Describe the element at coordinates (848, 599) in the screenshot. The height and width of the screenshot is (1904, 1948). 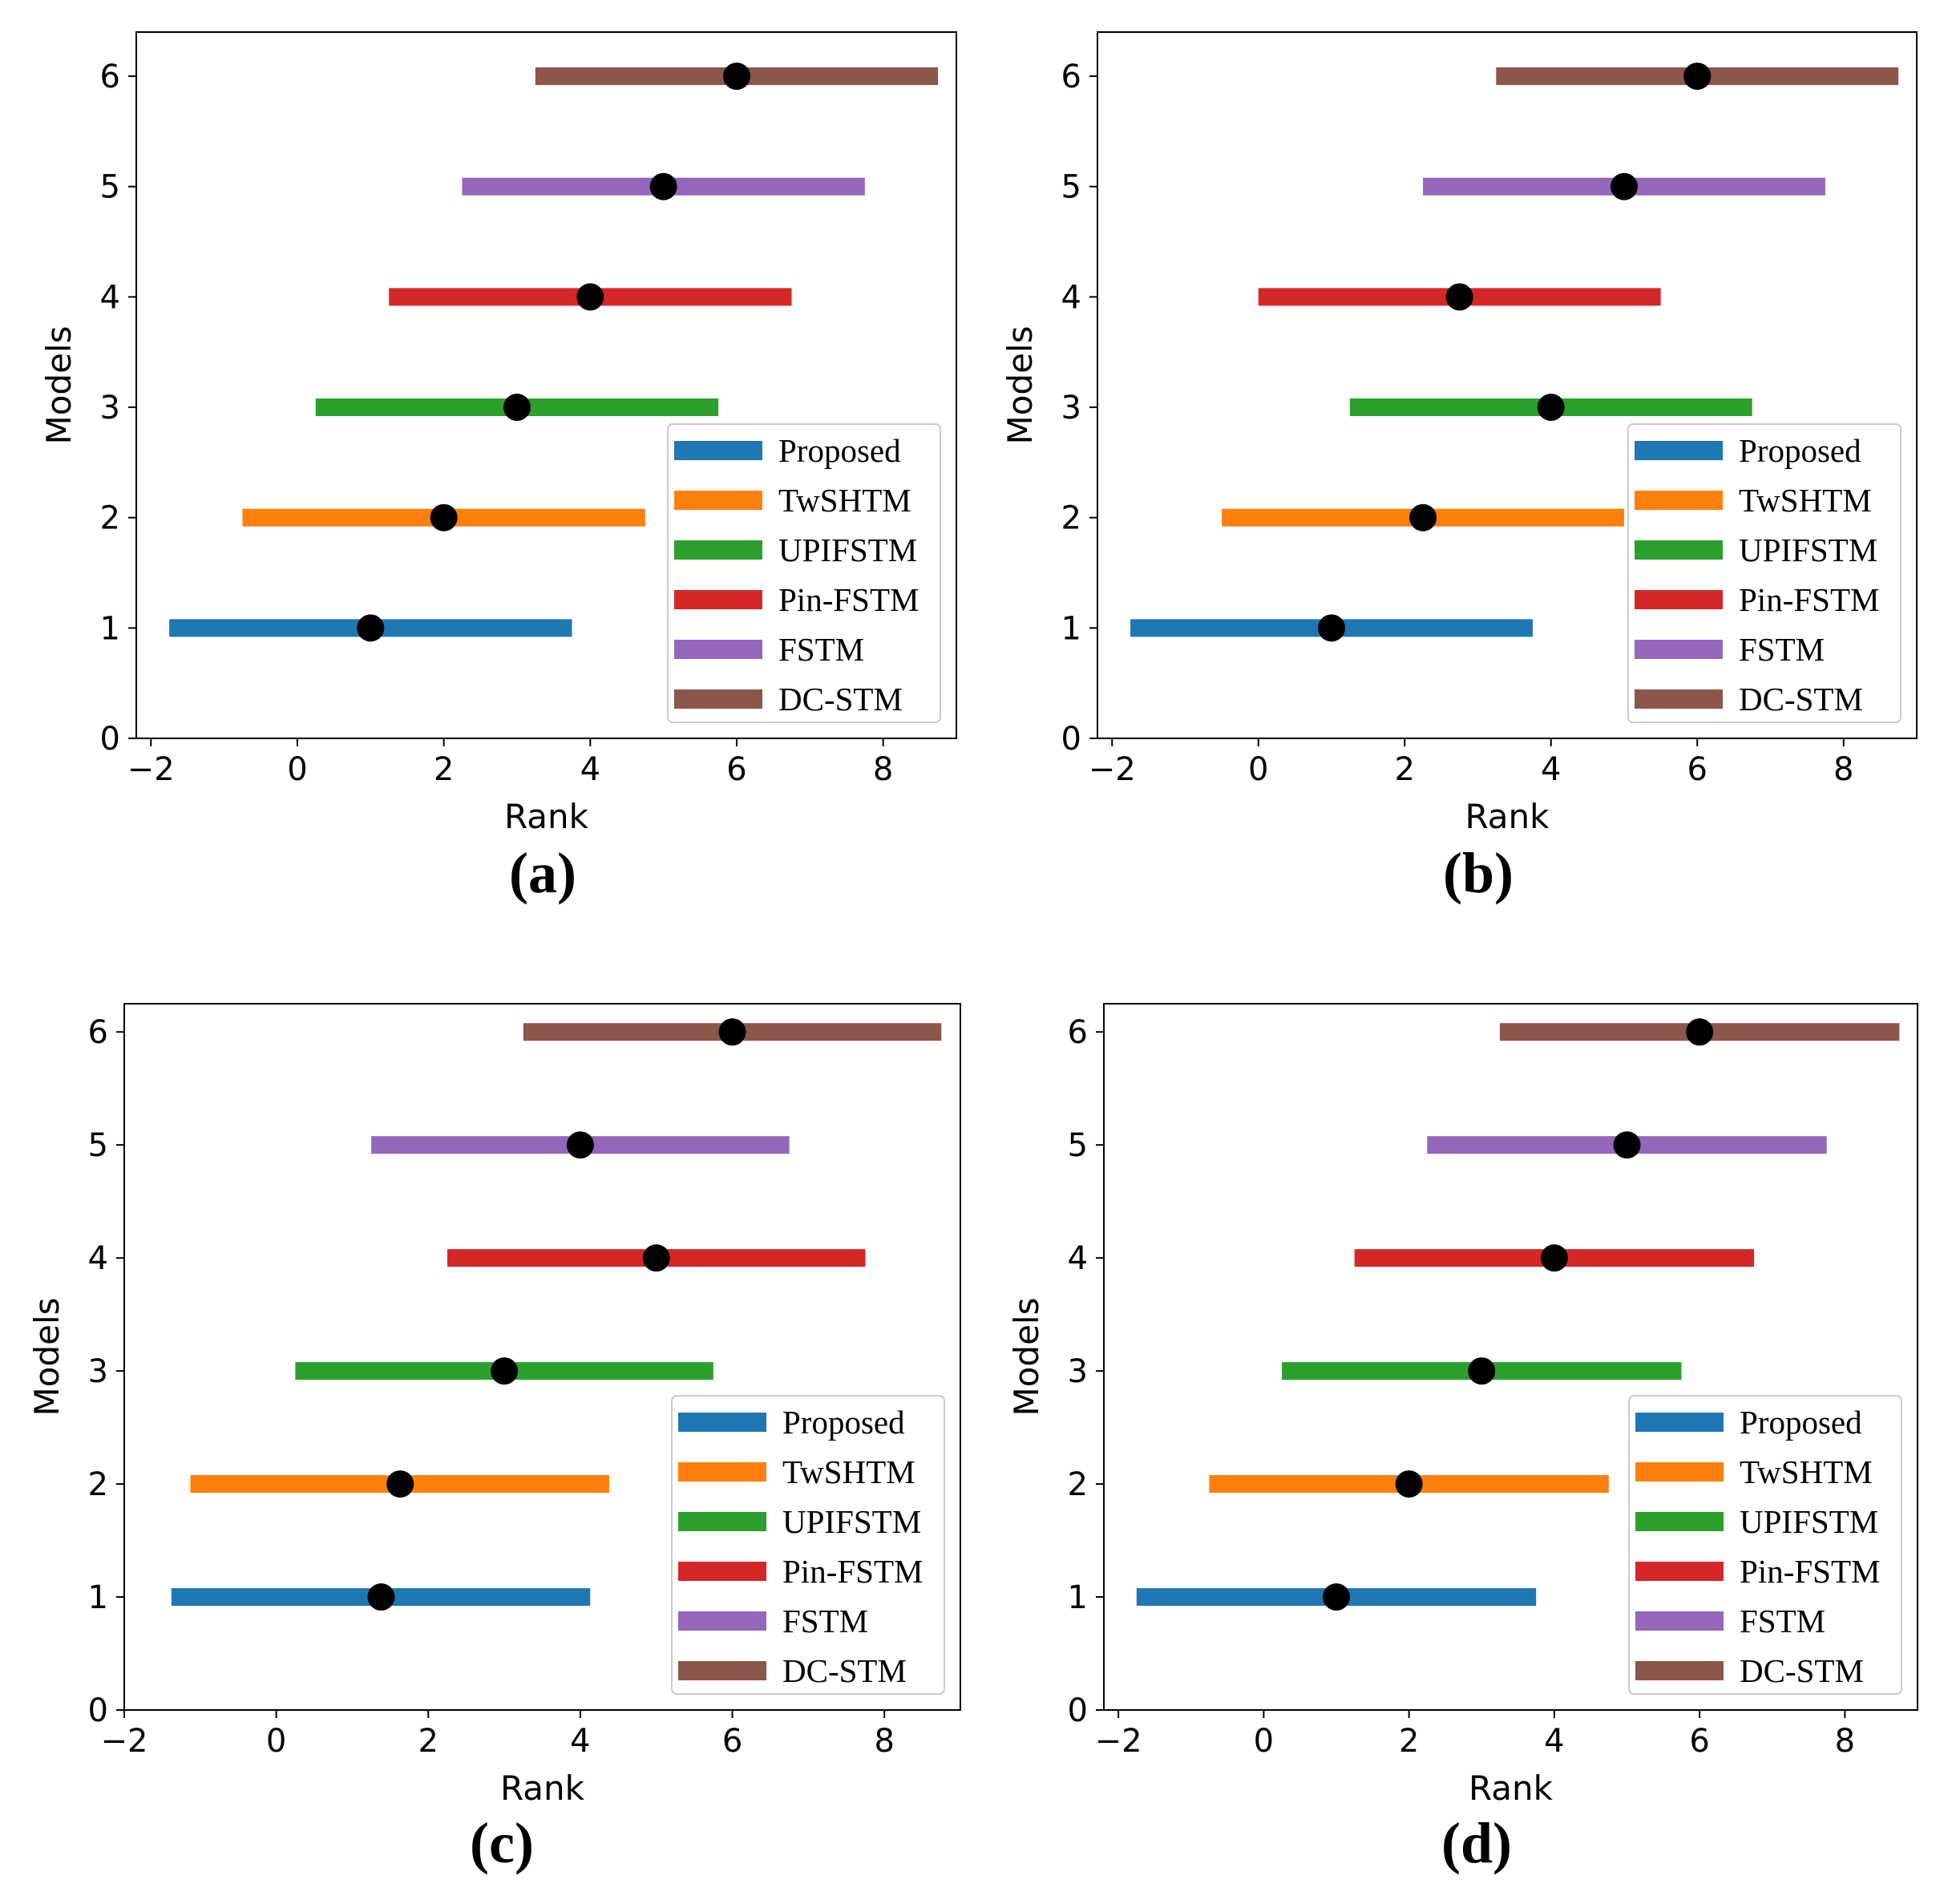
I see `legend-label-pin-fstm: Pin-FSTM` at that location.